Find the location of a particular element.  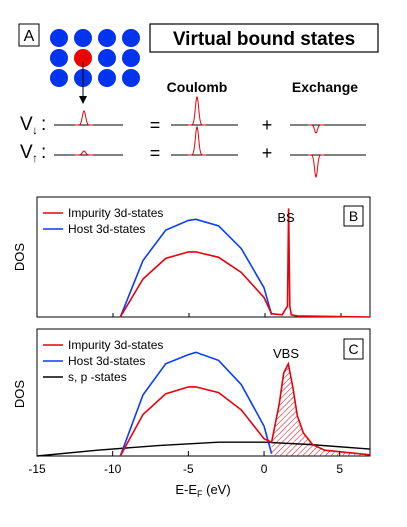

legend-c-impurity-label: Impurity 3d-states is located at coordinates (115, 345).